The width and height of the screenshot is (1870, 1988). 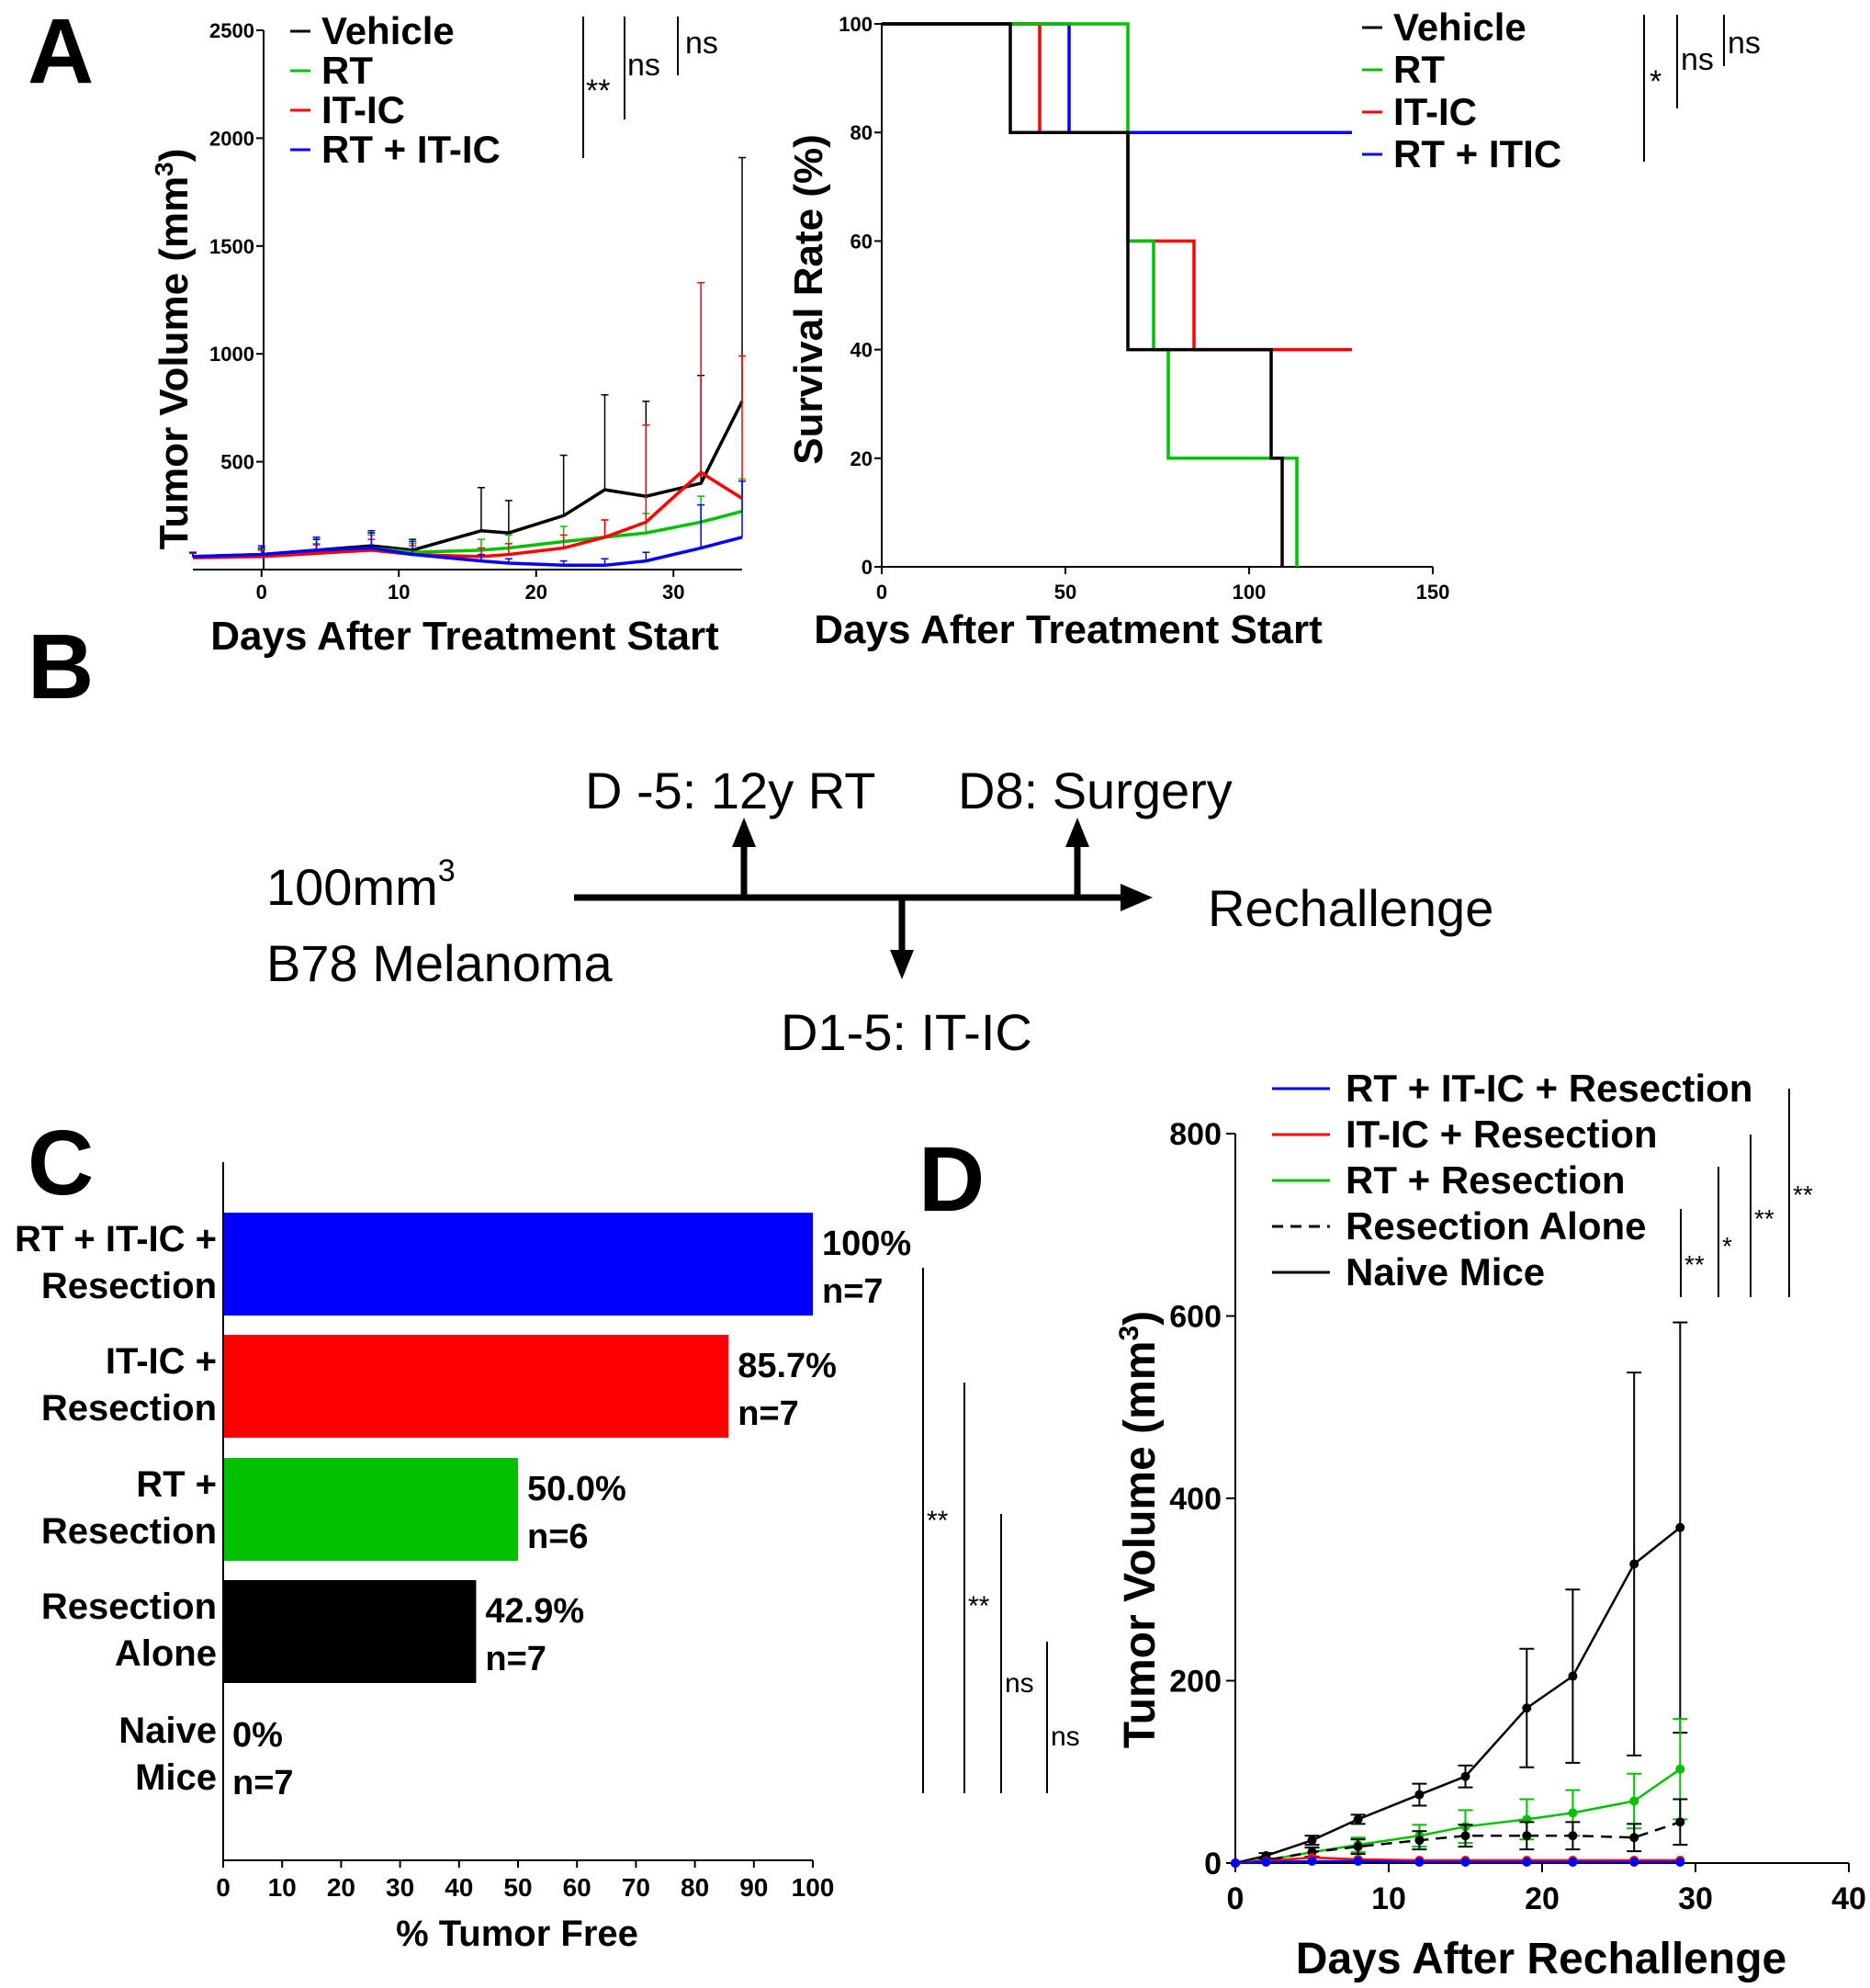 What do you see at coordinates (1069, 629) in the screenshot?
I see `survival-x-axis-label: Days After Treatment Start` at bounding box center [1069, 629].